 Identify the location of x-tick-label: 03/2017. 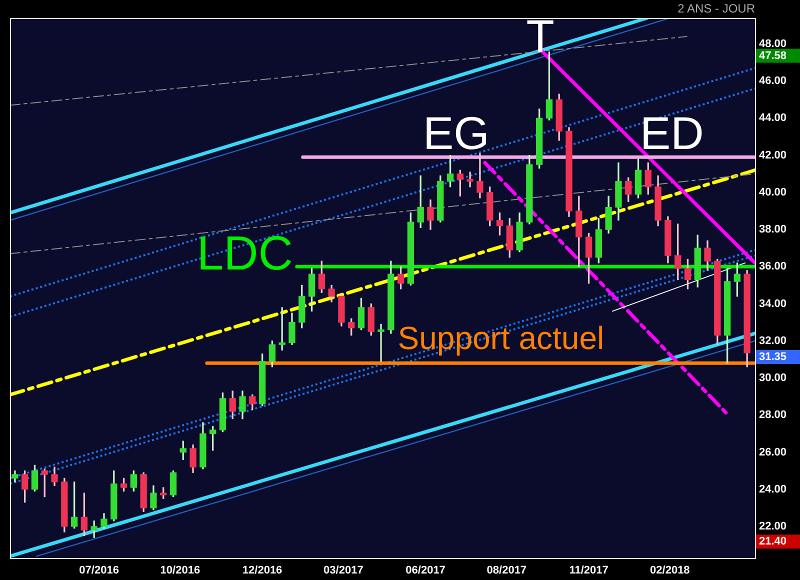
(344, 570).